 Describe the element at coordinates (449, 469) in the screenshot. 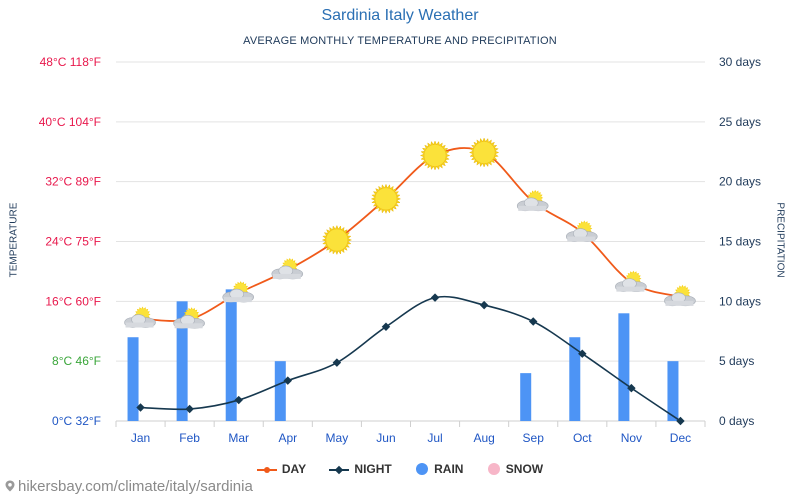

I see `legend-rain-label: RAIN` at that location.